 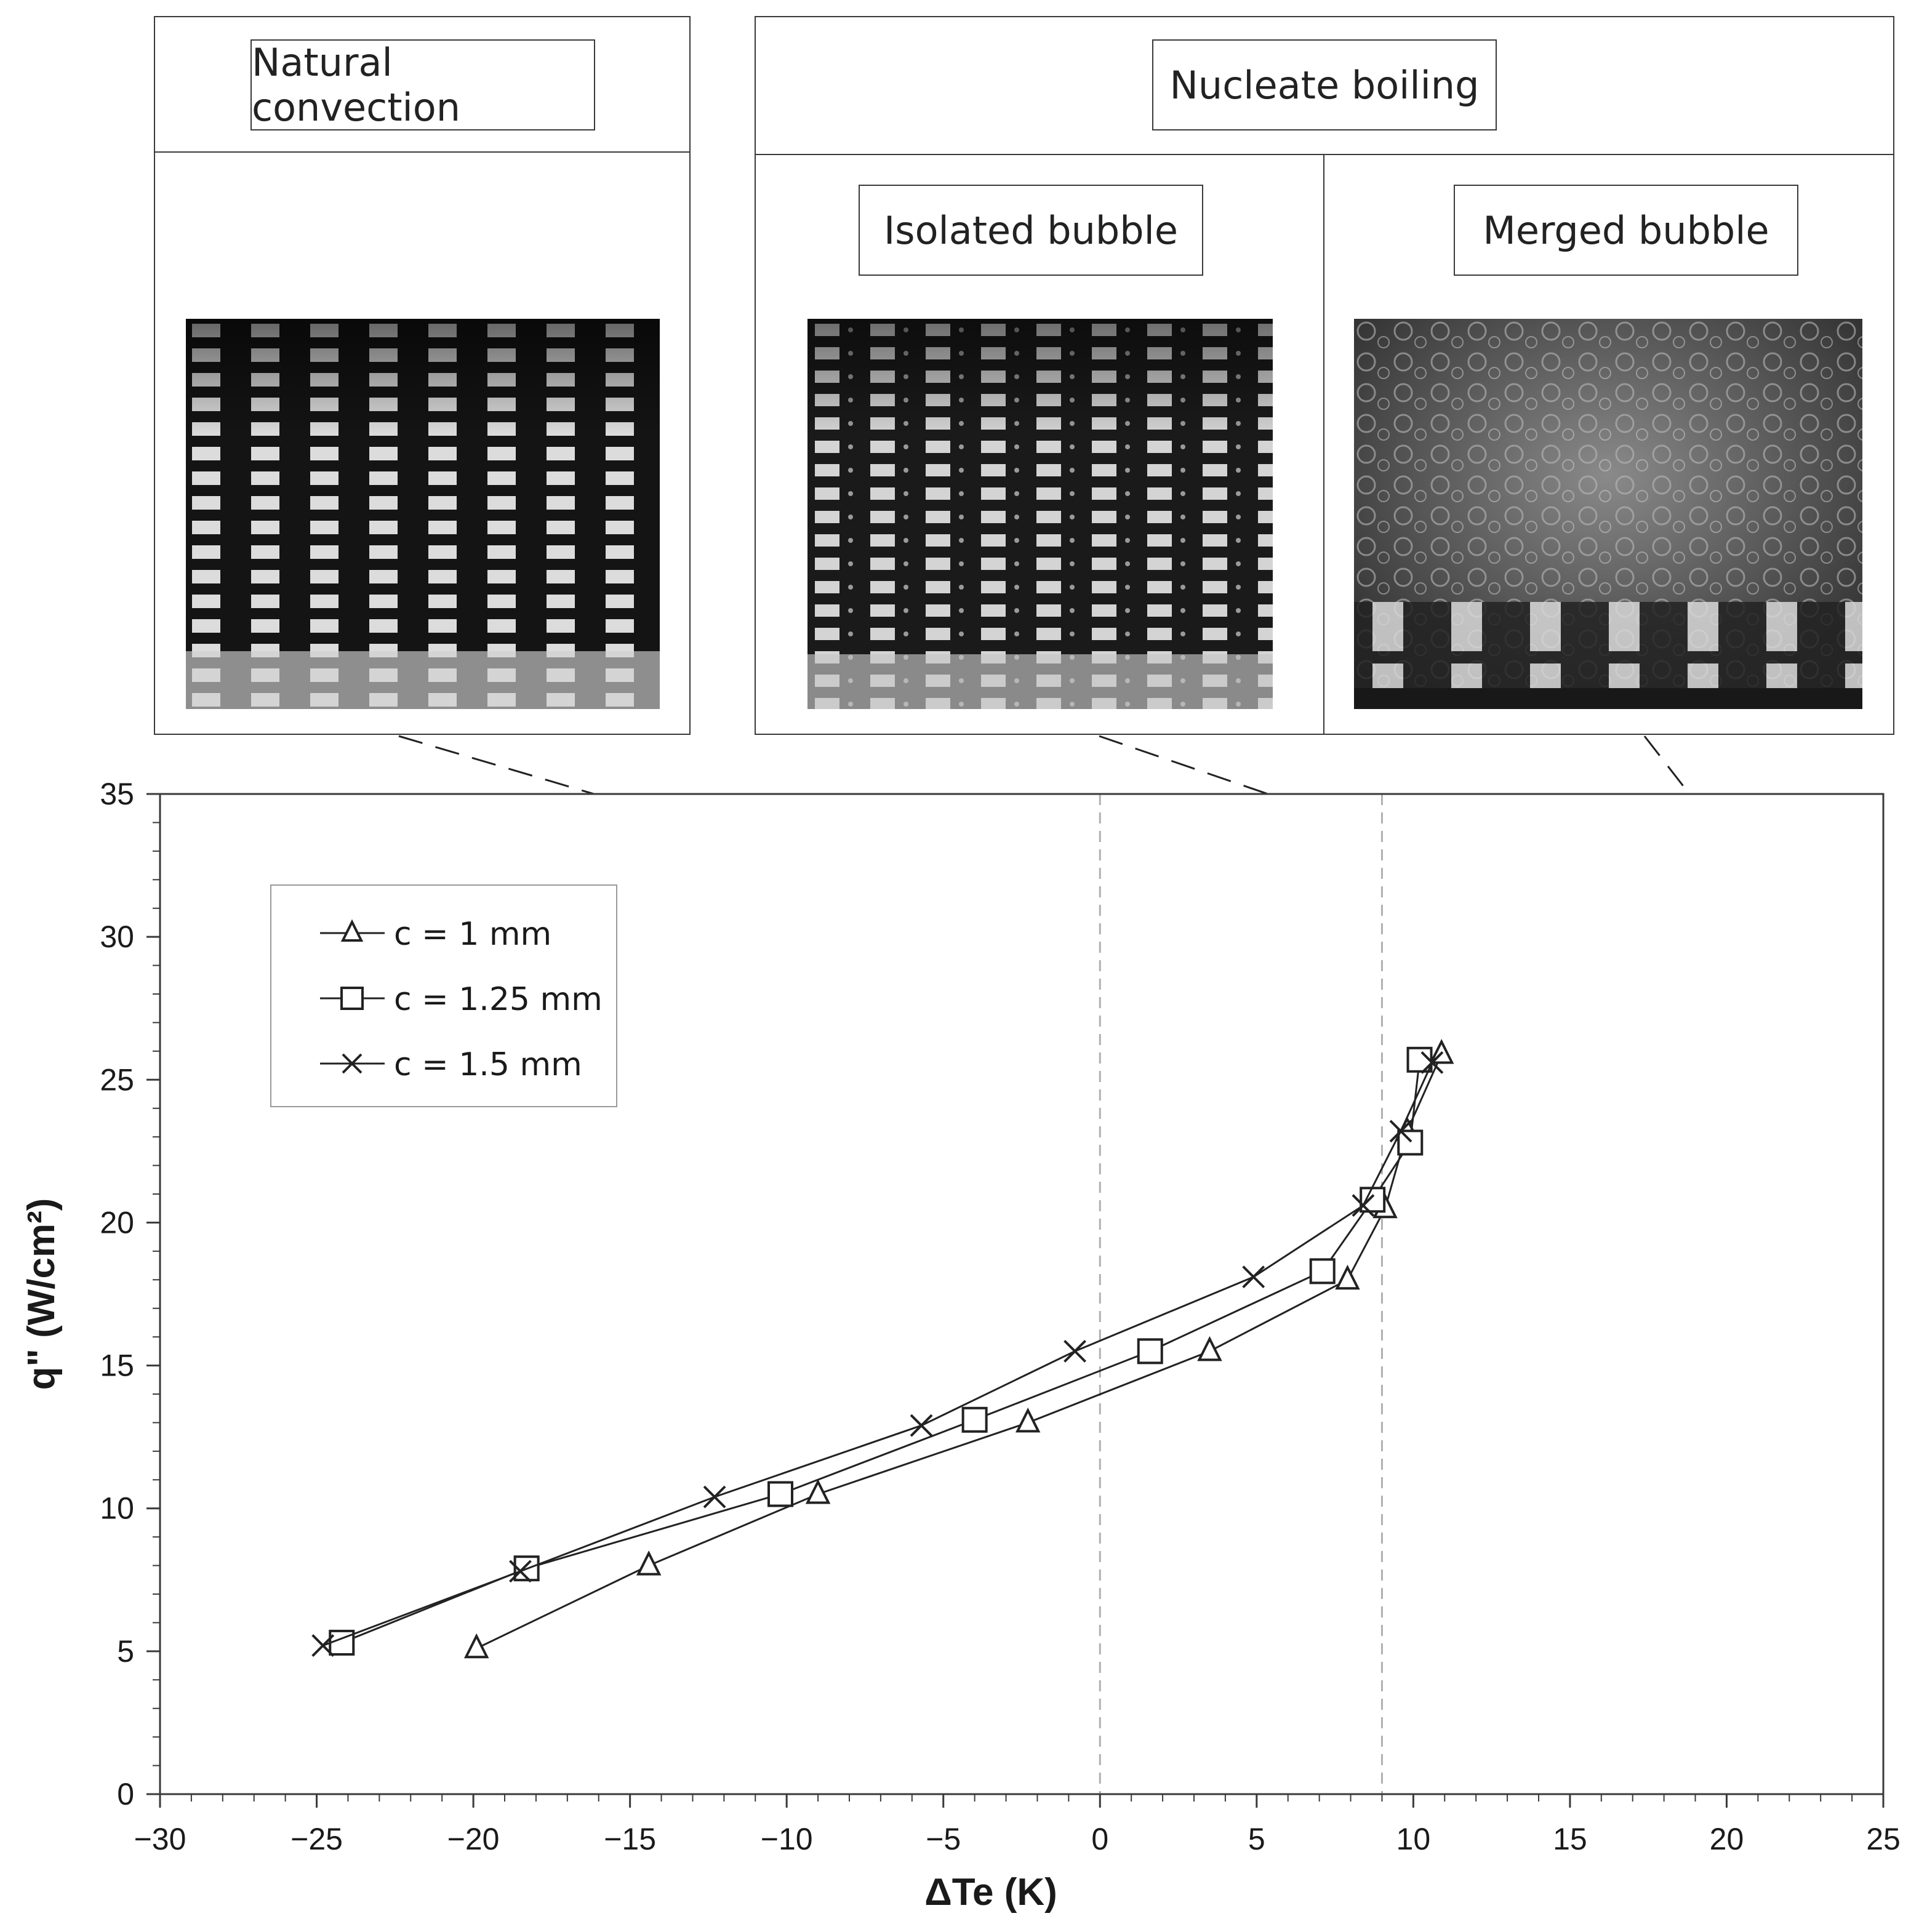 I want to click on legend: c = 1 mm c = 1.25 mm c = 1.5 mm, so click(x=443, y=996).